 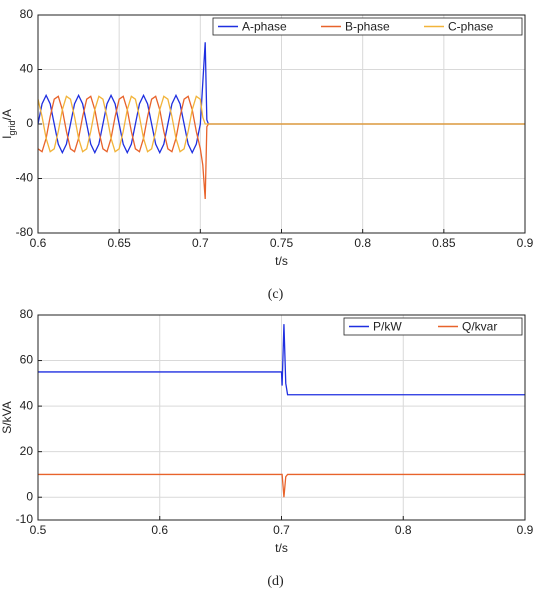 What do you see at coordinates (25, 232) in the screenshot?
I see `y-tick-label: -80` at bounding box center [25, 232].